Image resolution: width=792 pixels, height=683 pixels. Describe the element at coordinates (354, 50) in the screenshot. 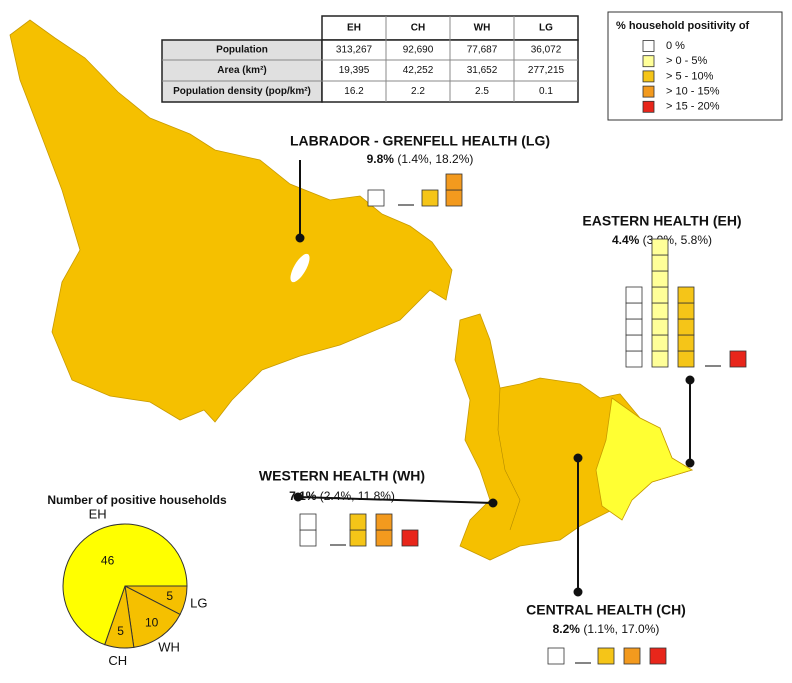

I see `table-cell: 313,267` at that location.